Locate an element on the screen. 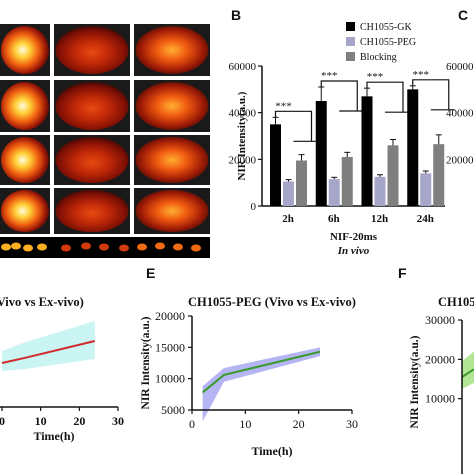 The width and height of the screenshot is (474, 474). panel-label-c: C is located at coordinates (463, 15).